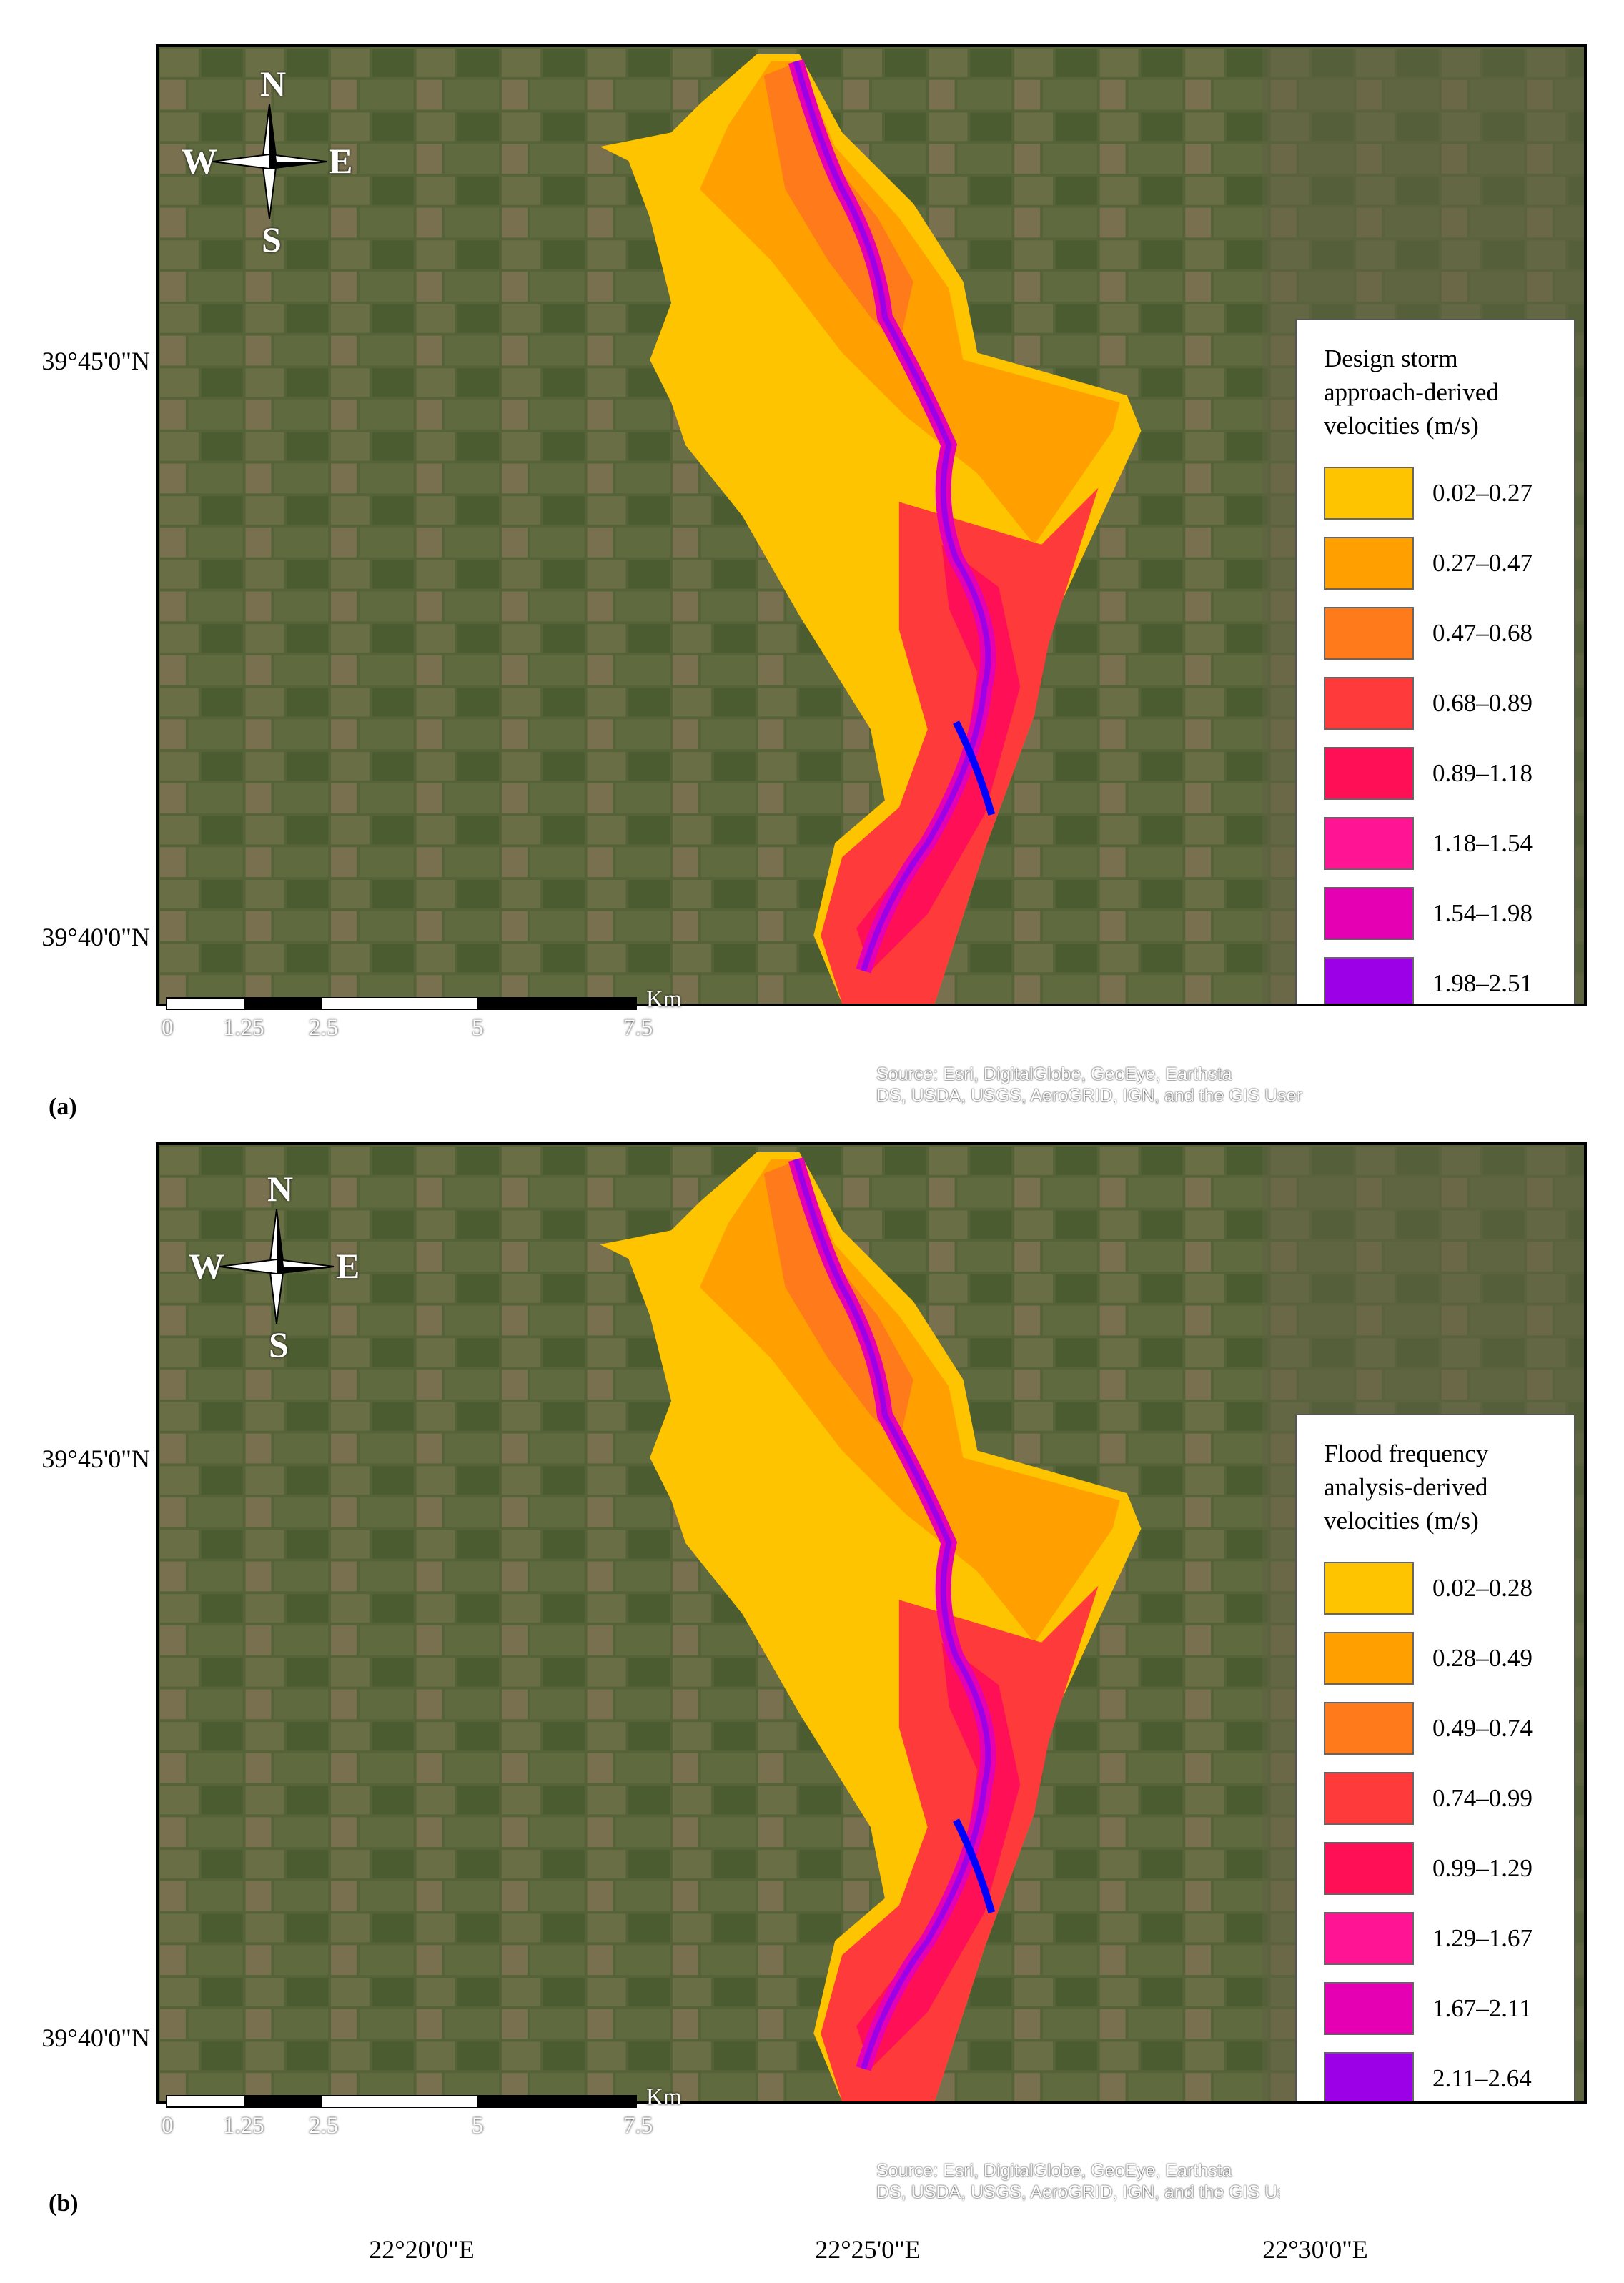 The image size is (1624, 2283). I want to click on legend-label: 1.18–1.54, so click(1482, 843).